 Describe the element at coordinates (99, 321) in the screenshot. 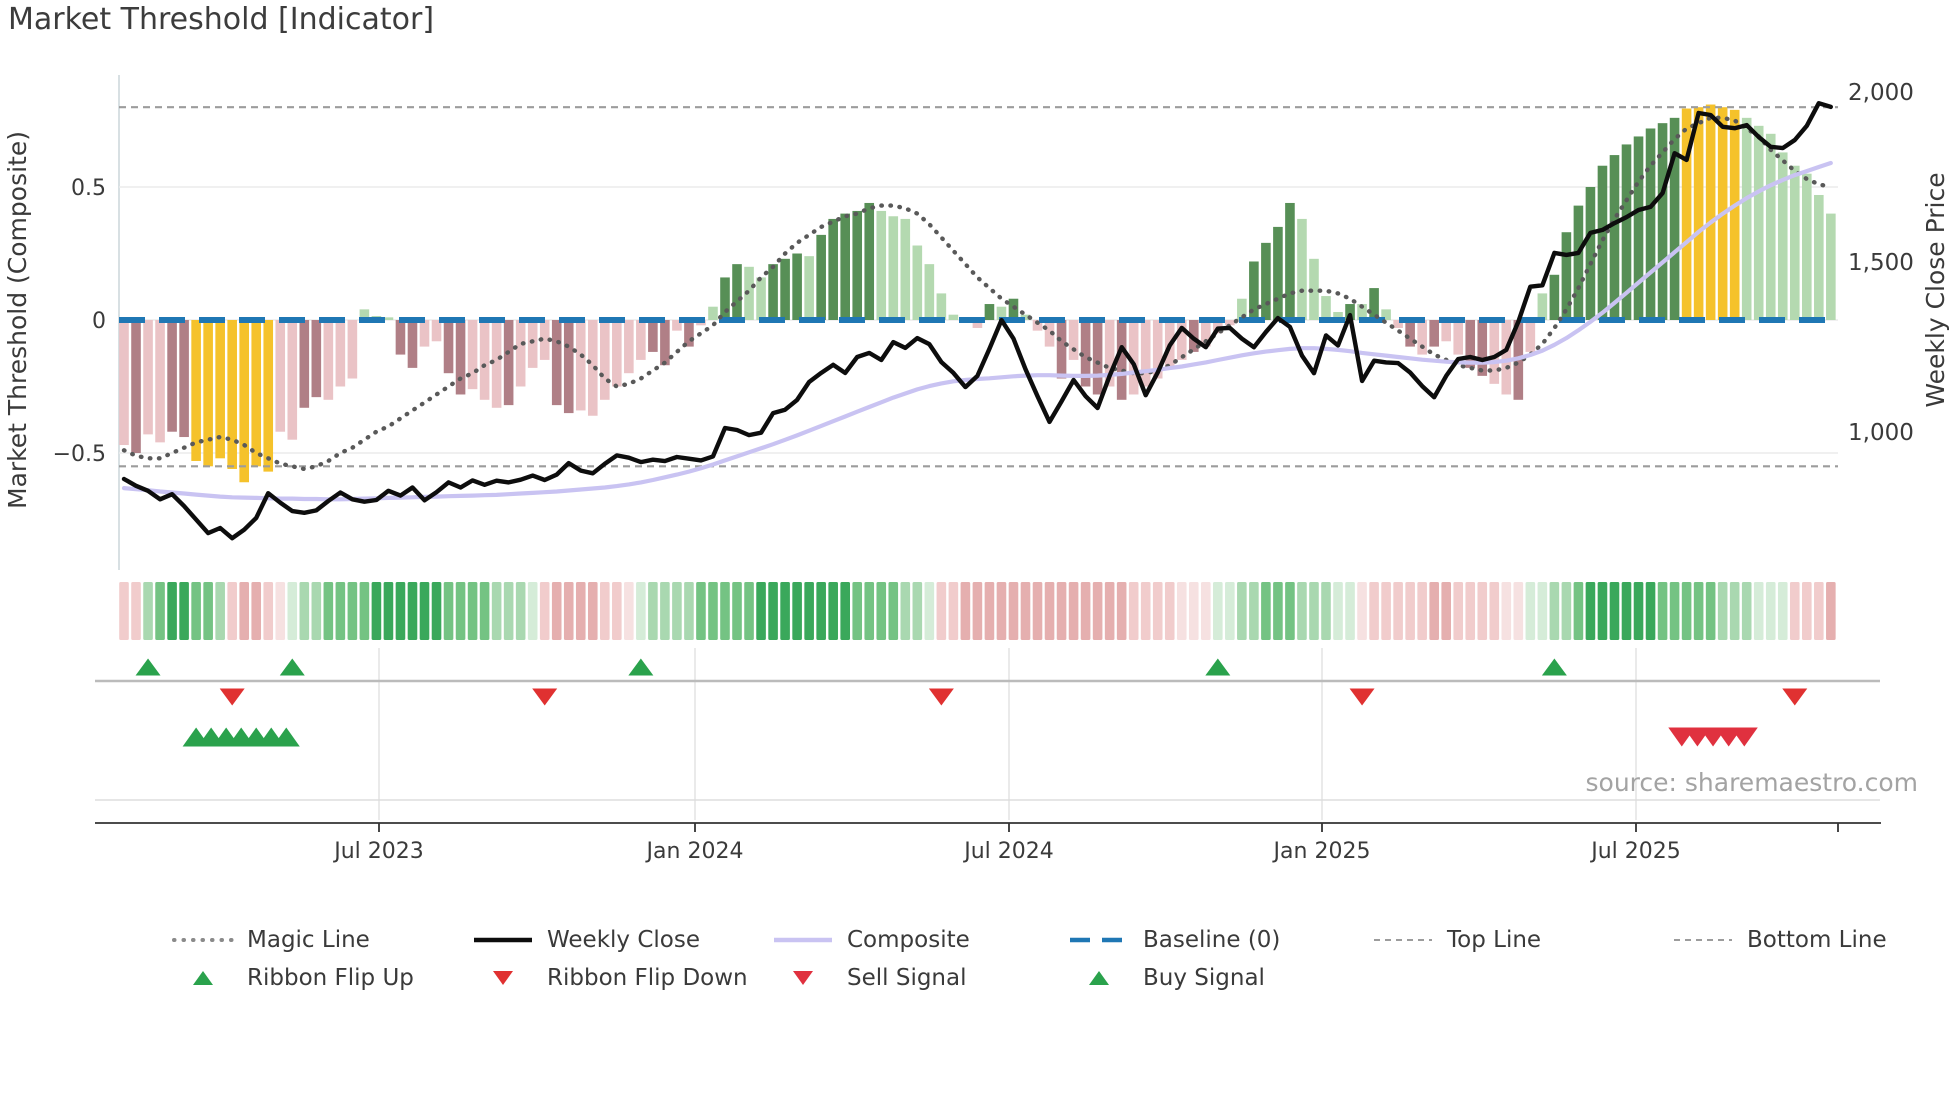

I see `y-tick-left-1: 0` at that location.